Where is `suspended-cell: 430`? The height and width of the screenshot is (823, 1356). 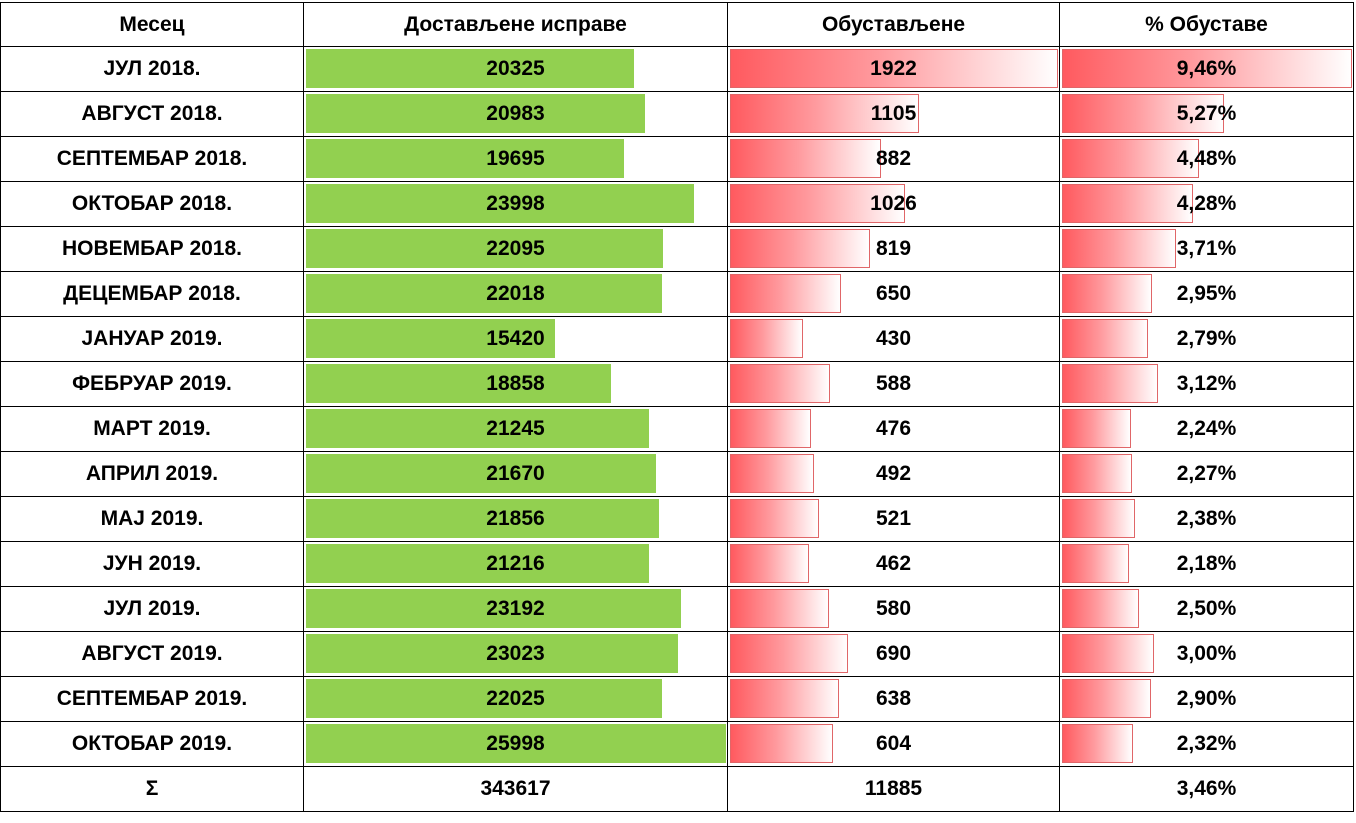 suspended-cell: 430 is located at coordinates (894, 339).